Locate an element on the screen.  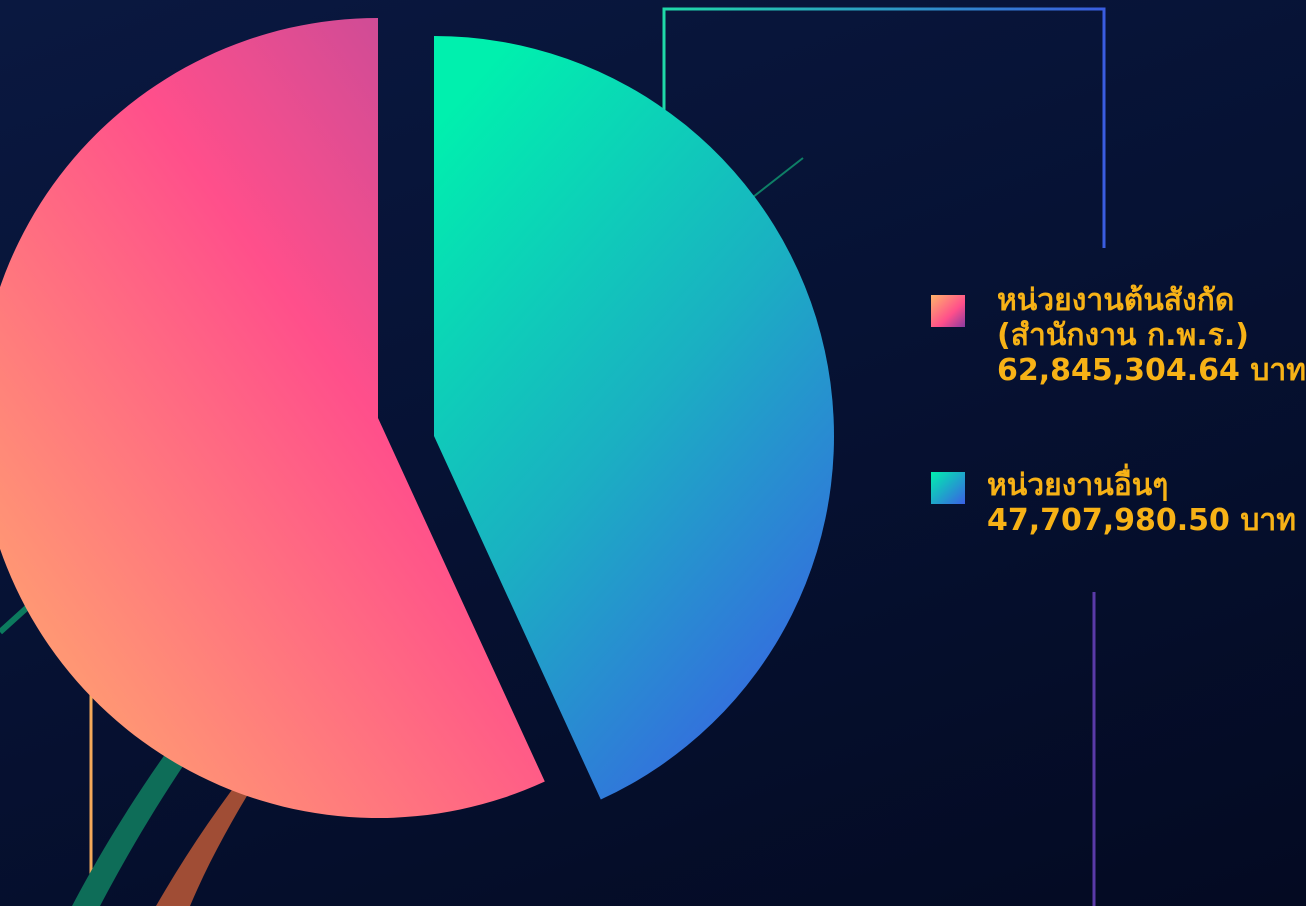
legend-label-line1: หน่วยงานอื่นๆ is located at coordinates (1078, 485).